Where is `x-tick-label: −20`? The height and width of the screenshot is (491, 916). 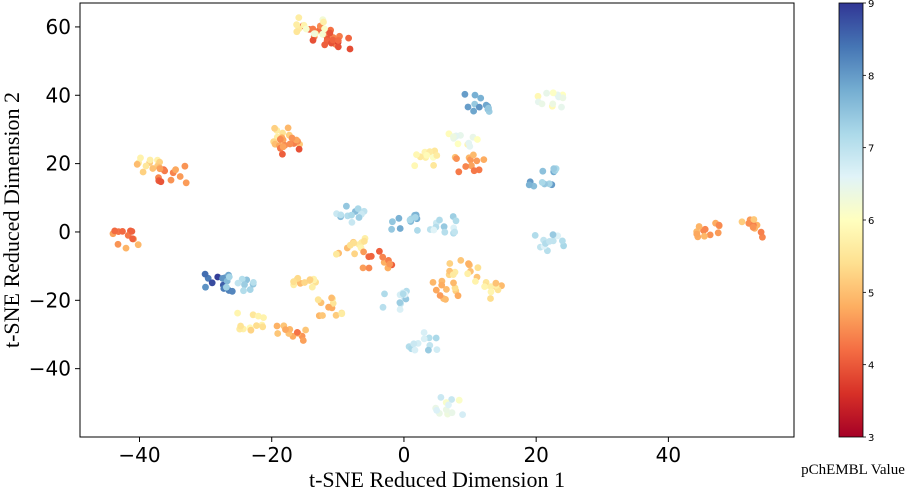
x-tick-label: −20 is located at coordinates (272, 455).